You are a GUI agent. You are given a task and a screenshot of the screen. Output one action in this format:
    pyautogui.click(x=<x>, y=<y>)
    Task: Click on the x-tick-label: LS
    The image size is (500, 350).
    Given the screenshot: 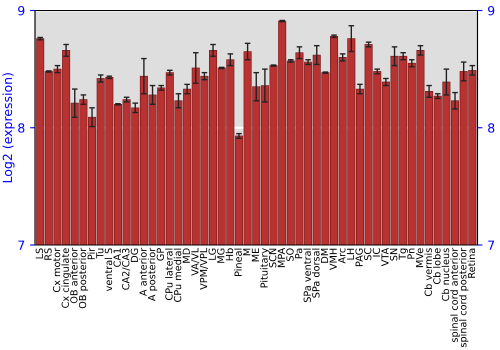 What is the action you would take?
    pyautogui.click(x=40, y=253)
    